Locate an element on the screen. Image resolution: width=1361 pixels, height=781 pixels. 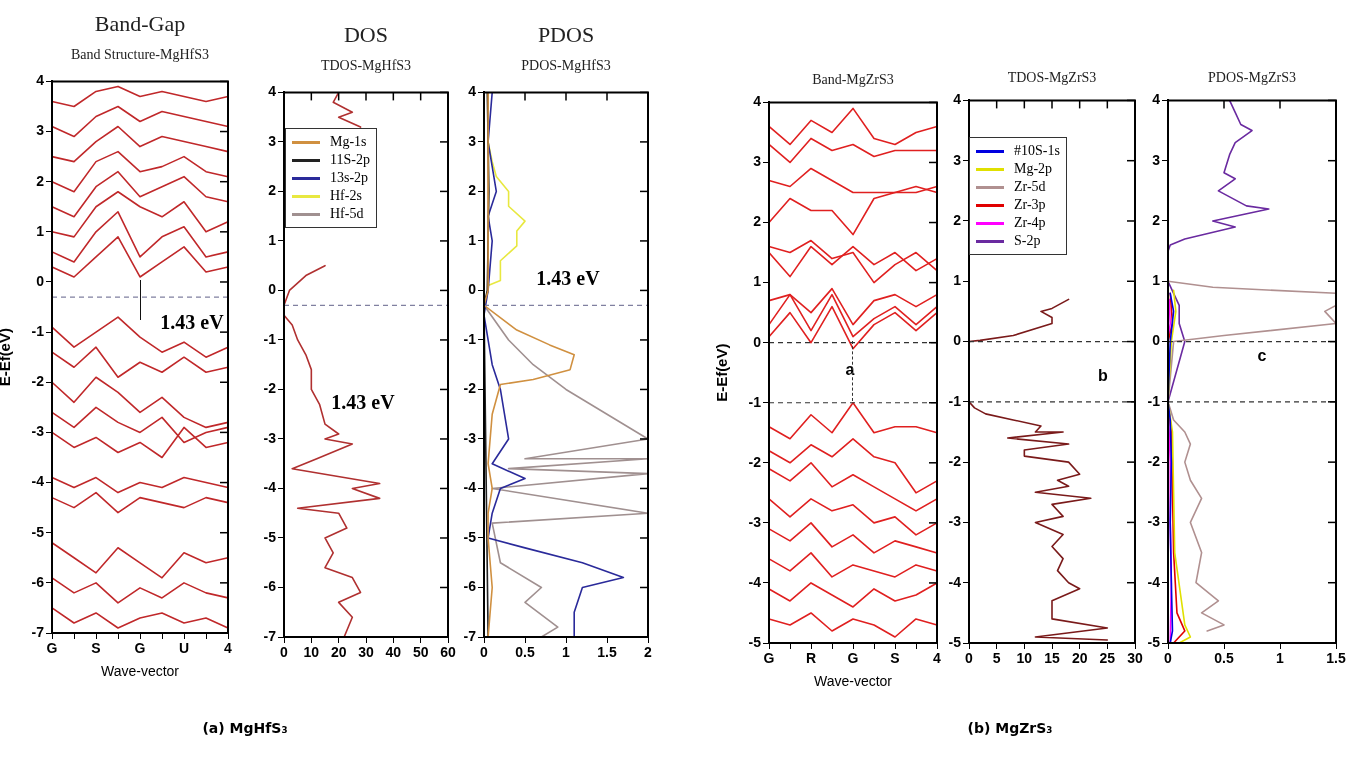
legend-label: 11S-2p is located at coordinates (350, 160).